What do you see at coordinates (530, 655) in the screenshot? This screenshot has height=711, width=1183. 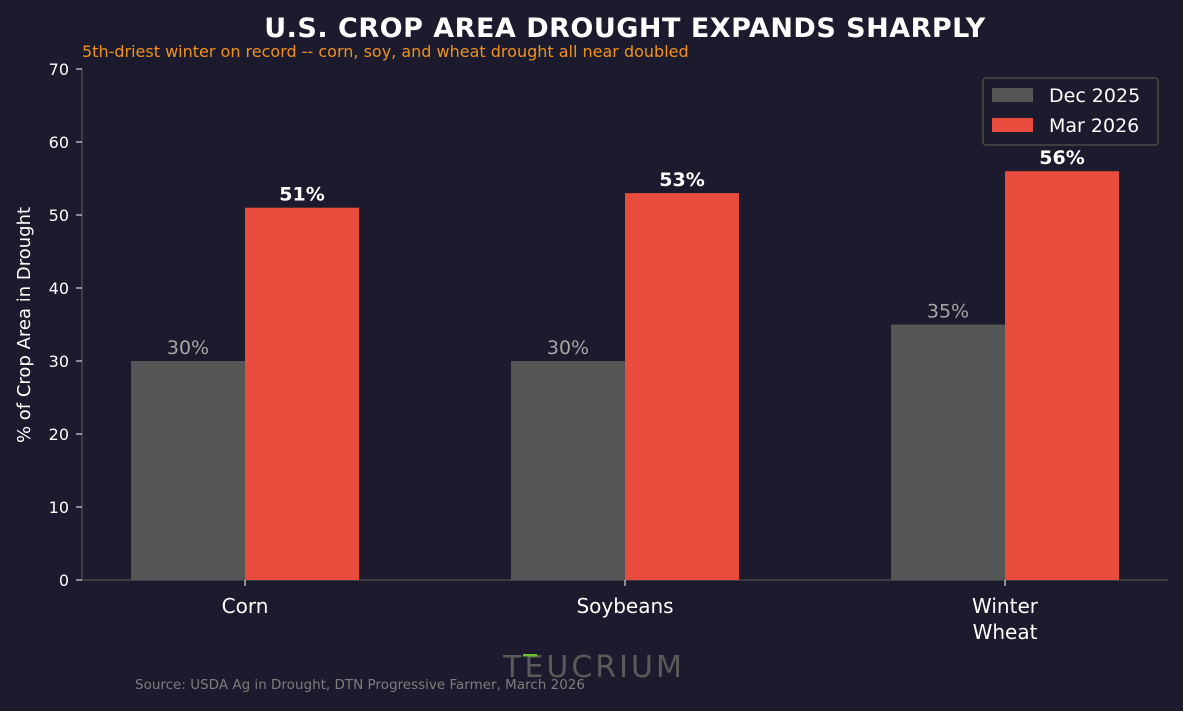 I see `watermark-accent-mark` at bounding box center [530, 655].